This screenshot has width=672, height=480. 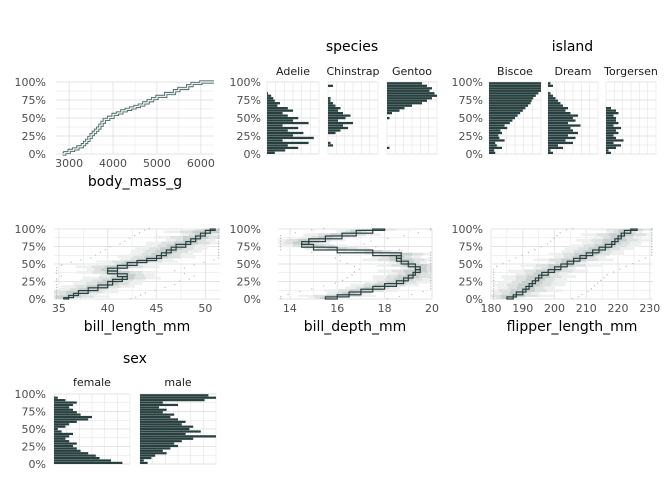 What do you see at coordinates (252, 154) in the screenshot?
I see `species-y-tick-label: 0%` at bounding box center [252, 154].